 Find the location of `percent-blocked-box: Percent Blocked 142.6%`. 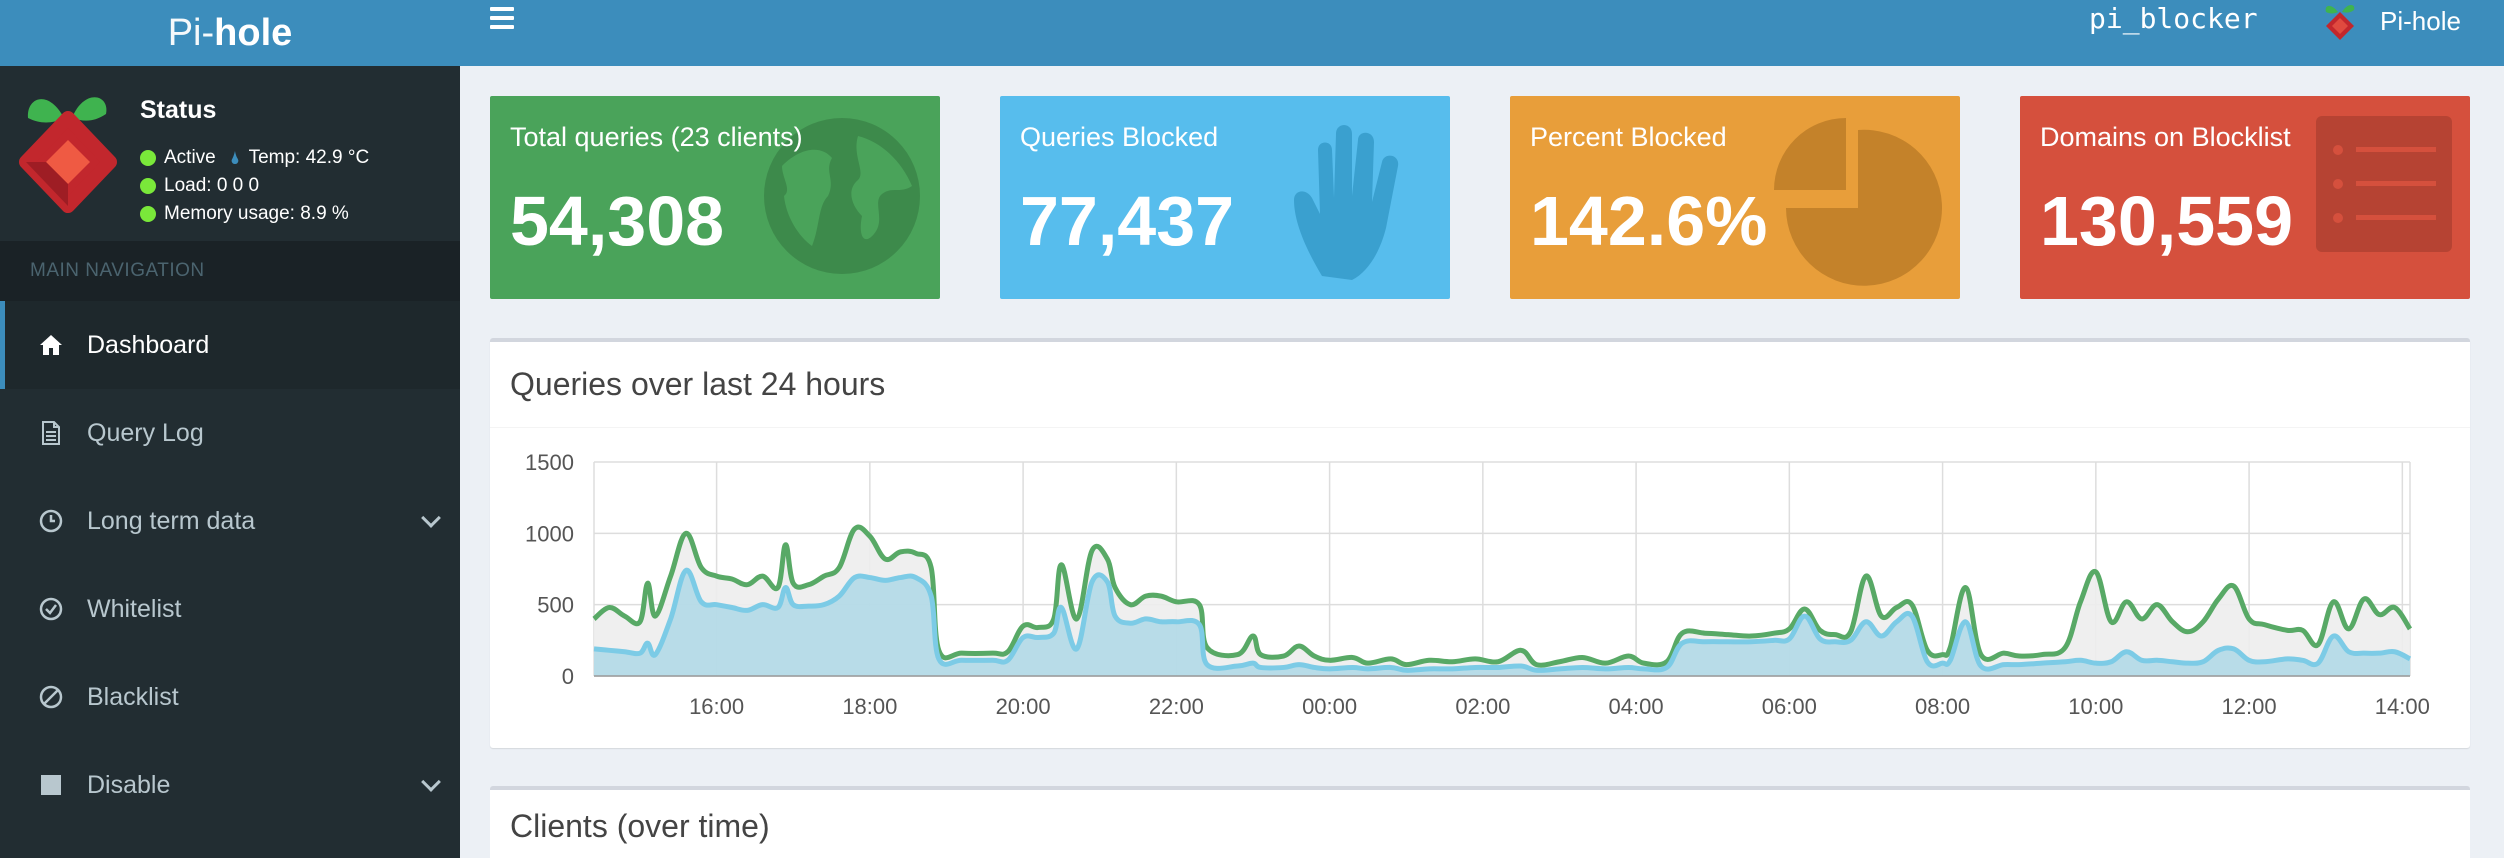

percent-blocked-box: Percent Blocked 142.6% is located at coordinates (1735, 197).